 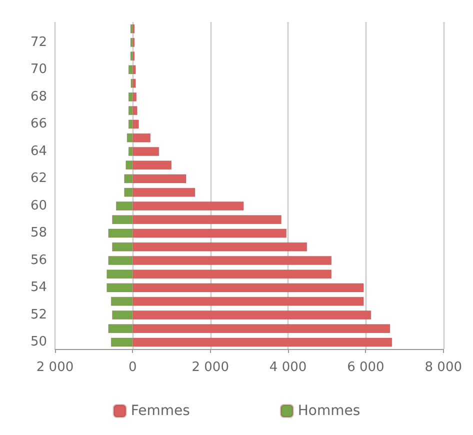 What do you see at coordinates (288, 367) in the screenshot?
I see `x-tick-label: 4 000` at bounding box center [288, 367].